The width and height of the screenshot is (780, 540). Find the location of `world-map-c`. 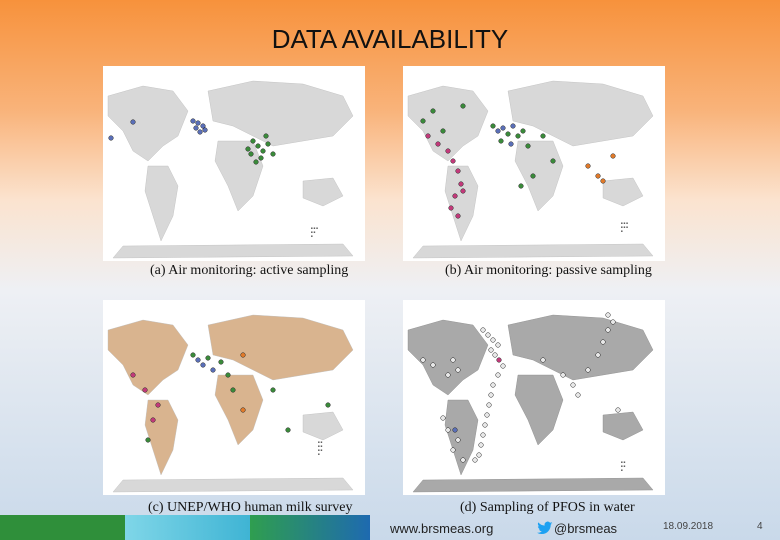

world-map-c is located at coordinates (230, 403).